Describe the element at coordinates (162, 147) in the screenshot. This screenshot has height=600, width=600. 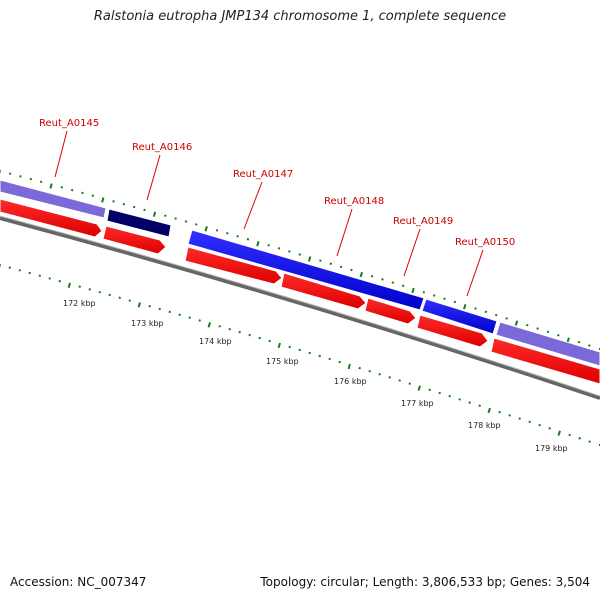
I see `gene-label: Reut_A0146` at that location.